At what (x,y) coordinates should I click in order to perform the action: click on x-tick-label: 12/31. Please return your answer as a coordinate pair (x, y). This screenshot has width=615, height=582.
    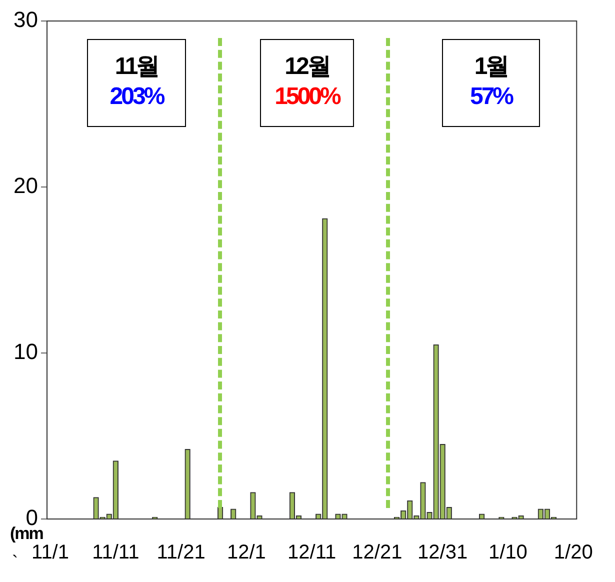
    Looking at the image, I should click on (443, 553).